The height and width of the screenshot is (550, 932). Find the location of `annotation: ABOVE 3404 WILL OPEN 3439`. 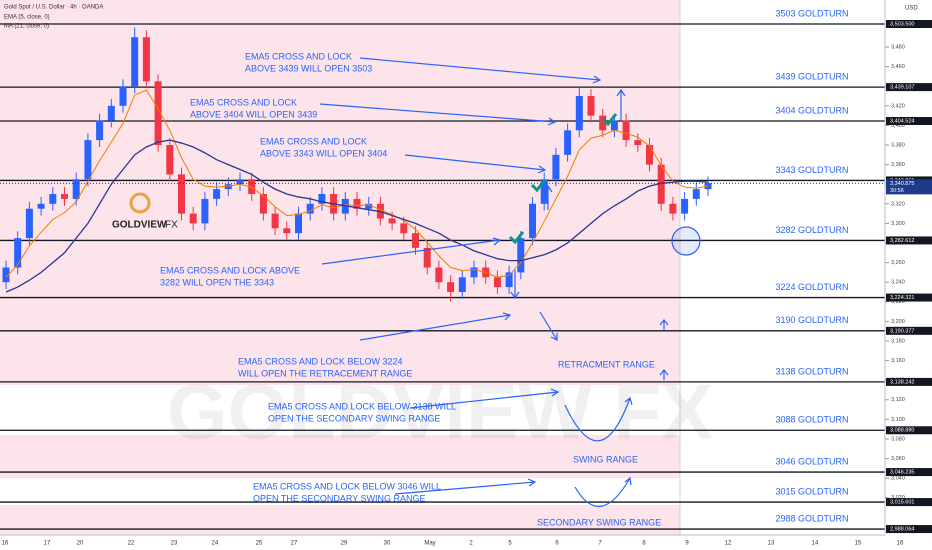

annotation: ABOVE 3404 WILL OPEN 3439 is located at coordinates (253, 114).